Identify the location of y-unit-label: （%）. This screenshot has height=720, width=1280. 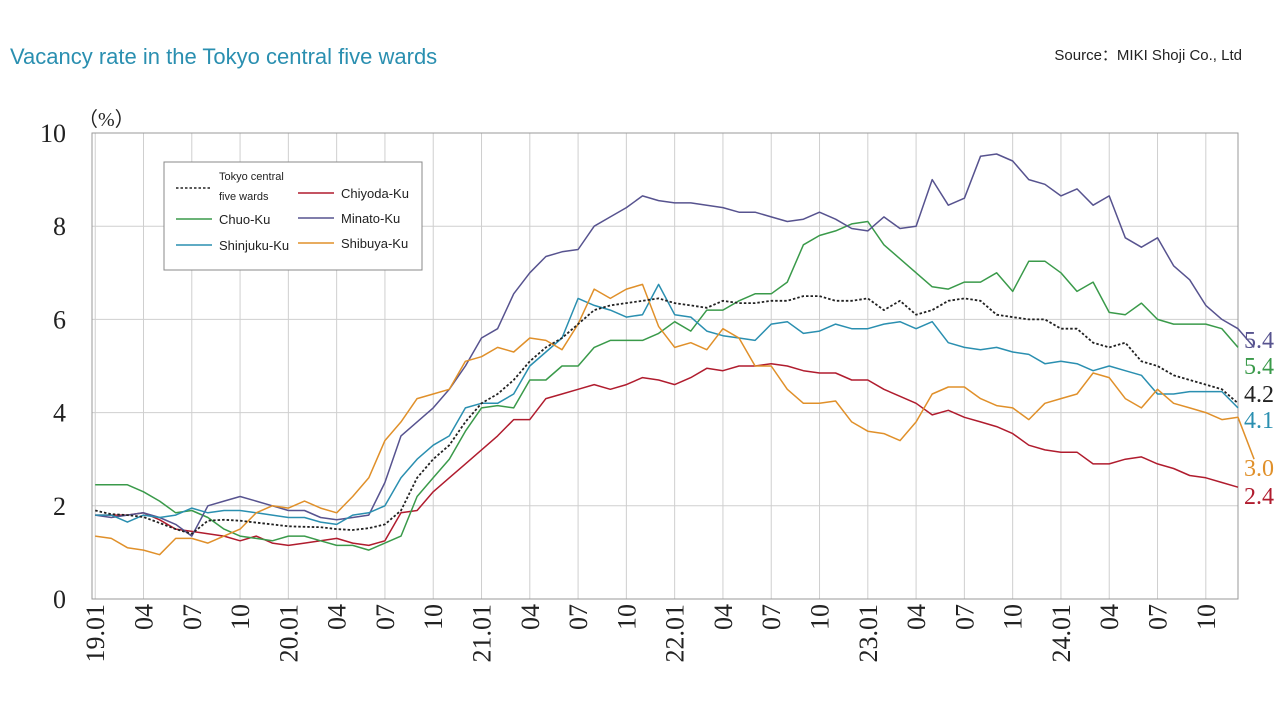
(106, 119).